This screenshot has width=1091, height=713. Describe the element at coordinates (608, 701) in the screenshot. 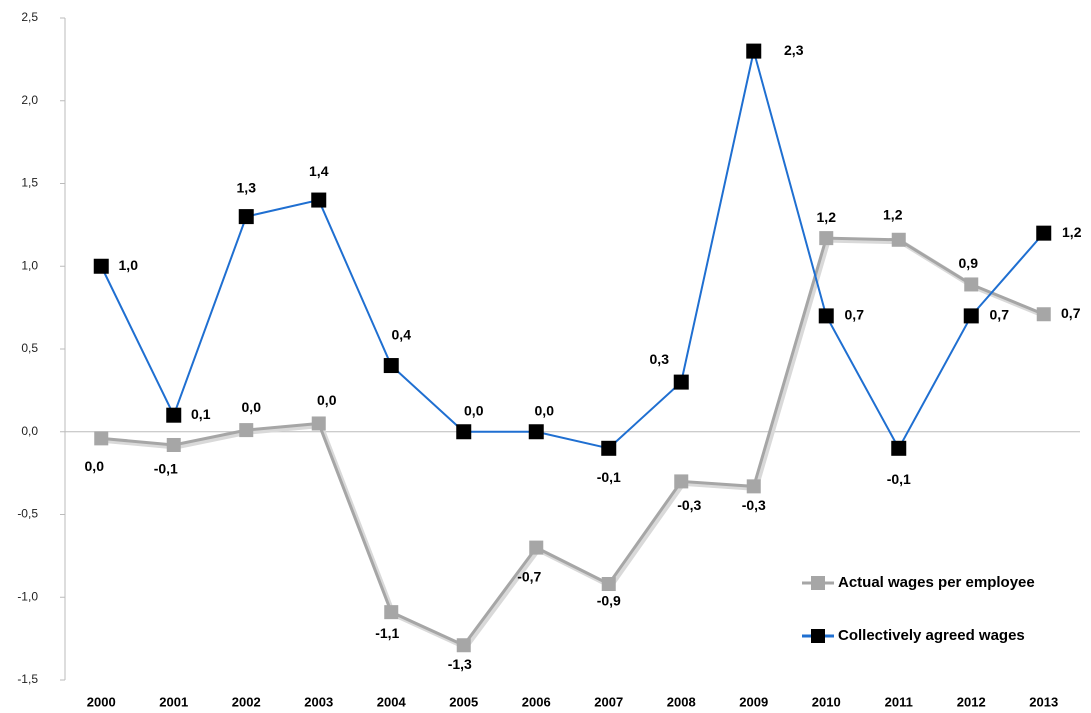

I see `x-tick-label: 2007` at that location.